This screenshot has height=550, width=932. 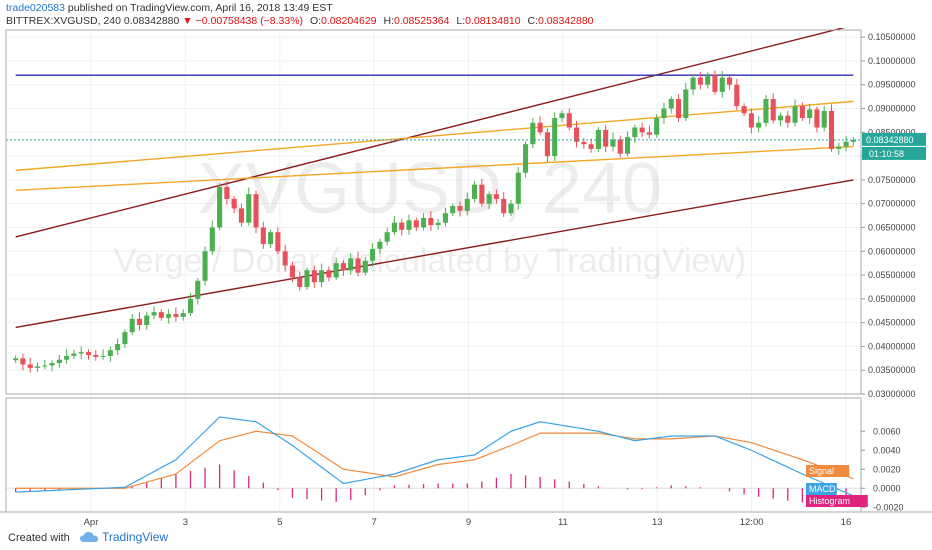 What do you see at coordinates (892, 251) in the screenshot?
I see `price-tick-label: 0.06000000` at bounding box center [892, 251].